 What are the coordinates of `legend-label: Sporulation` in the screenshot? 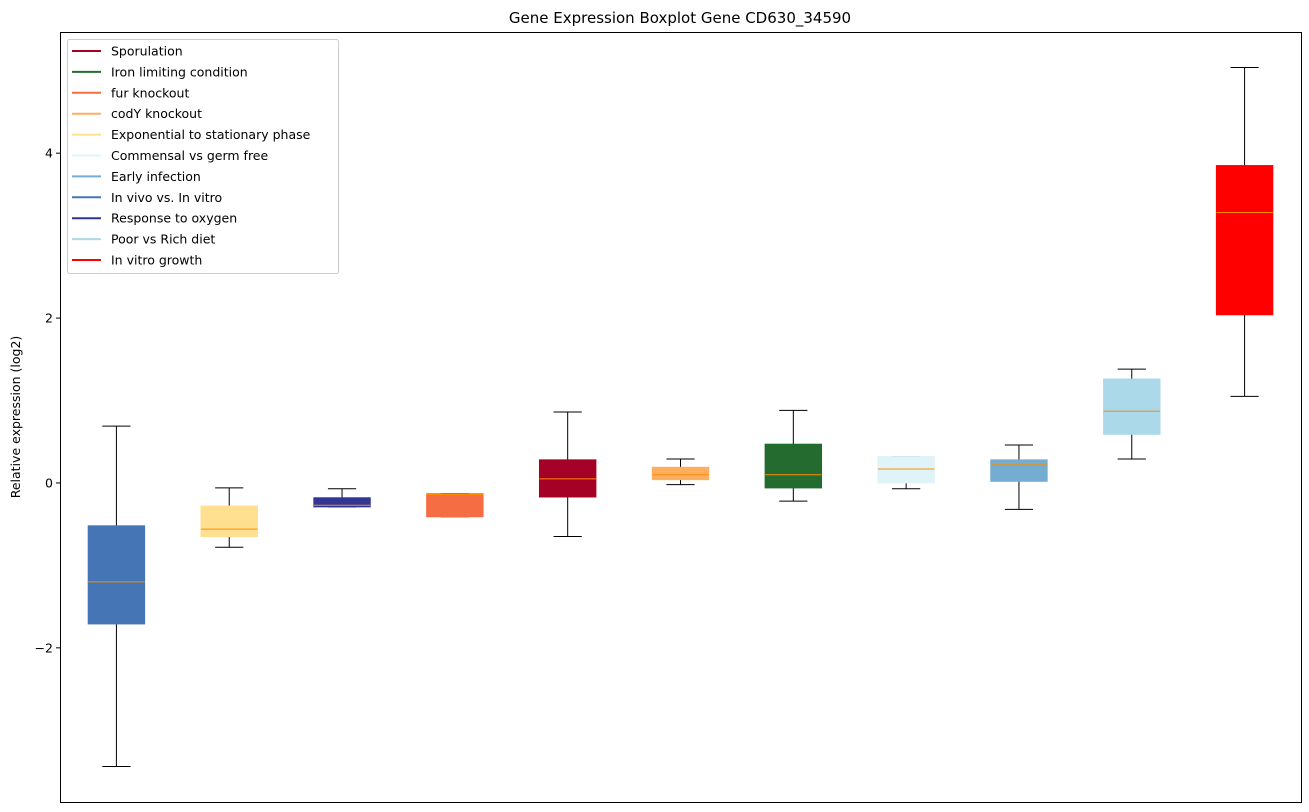 It's located at (147, 51).